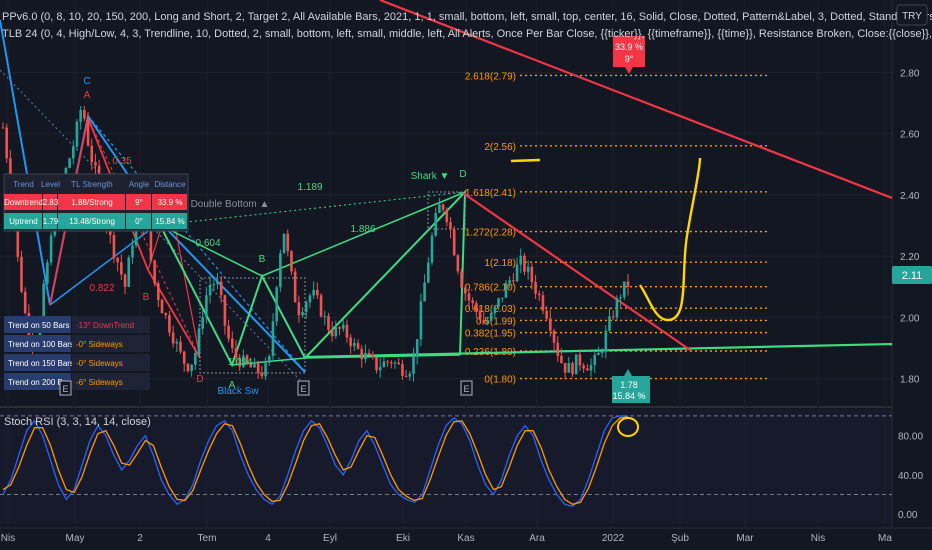  What do you see at coordinates (87, 95) in the screenshot?
I see `pattern-label: A` at bounding box center [87, 95].